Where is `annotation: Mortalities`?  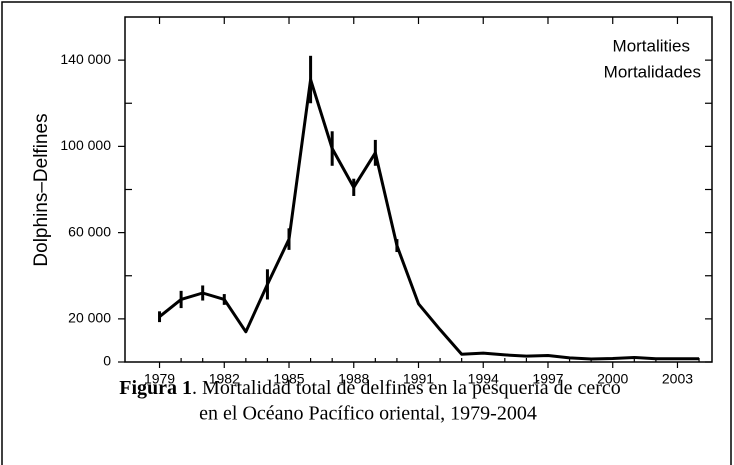
annotation: Mortalities is located at coordinates (651, 45).